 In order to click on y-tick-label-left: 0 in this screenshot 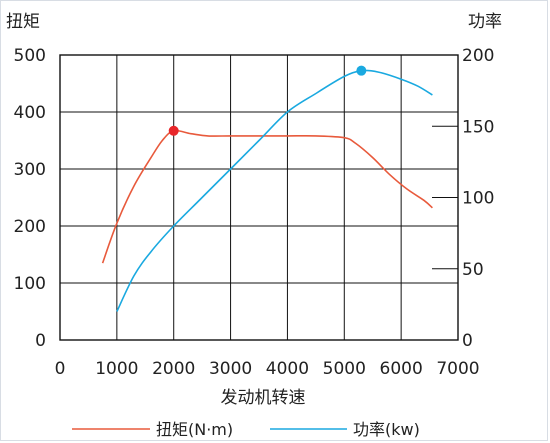, I will do `click(40, 341)`.